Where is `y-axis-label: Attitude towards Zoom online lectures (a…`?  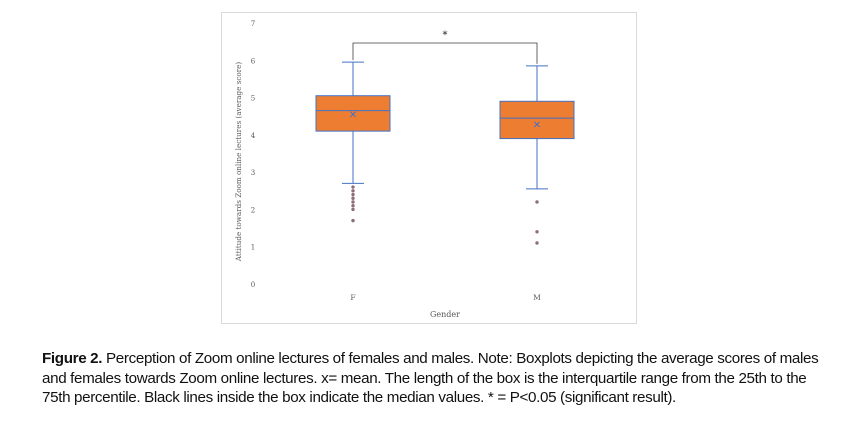
y-axis-label: Attitude towards Zoom online lectures (a… is located at coordinates (238, 162).